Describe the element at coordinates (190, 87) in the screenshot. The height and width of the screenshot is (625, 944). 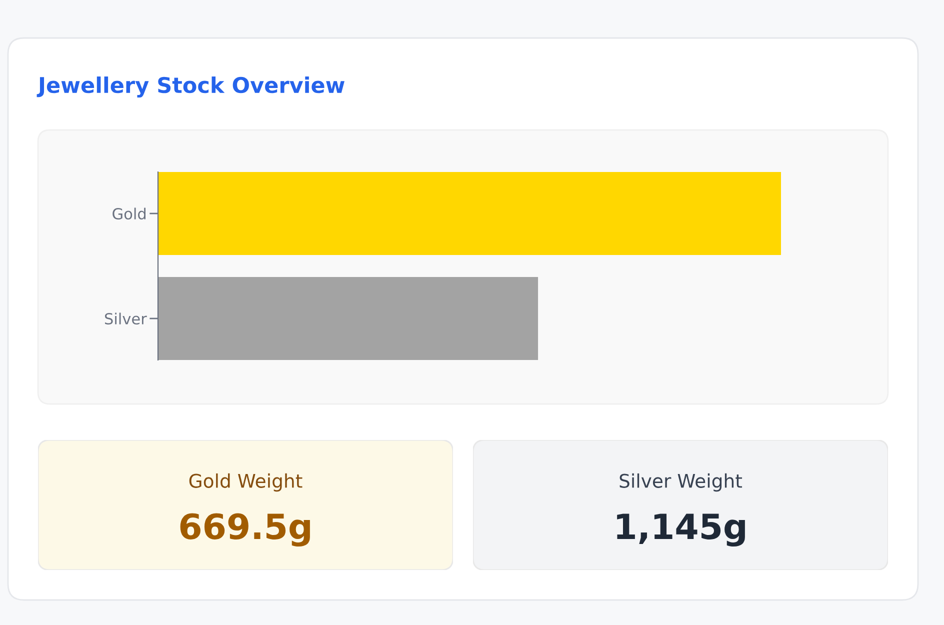
I see `chart-title: Jewellery Stock Overview` at that location.